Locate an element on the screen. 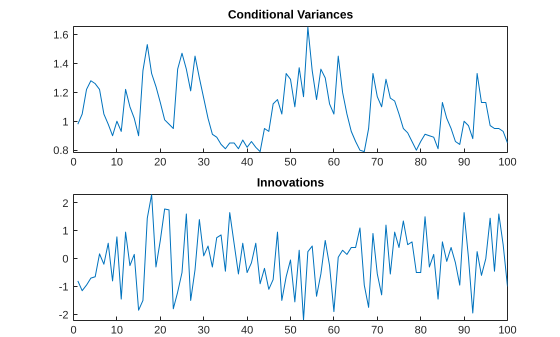  y-tick-label: 0.8 is located at coordinates (61, 151).